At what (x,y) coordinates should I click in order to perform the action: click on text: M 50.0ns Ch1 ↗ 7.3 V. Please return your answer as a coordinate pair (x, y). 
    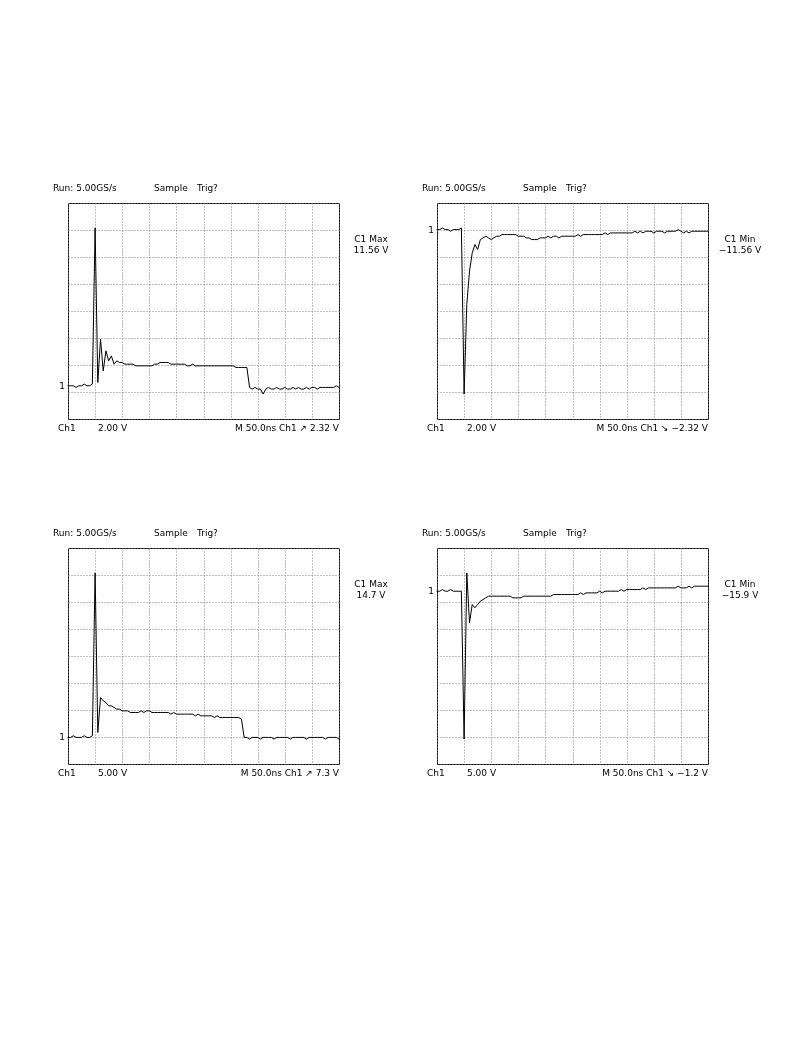
    Looking at the image, I should click on (290, 773).